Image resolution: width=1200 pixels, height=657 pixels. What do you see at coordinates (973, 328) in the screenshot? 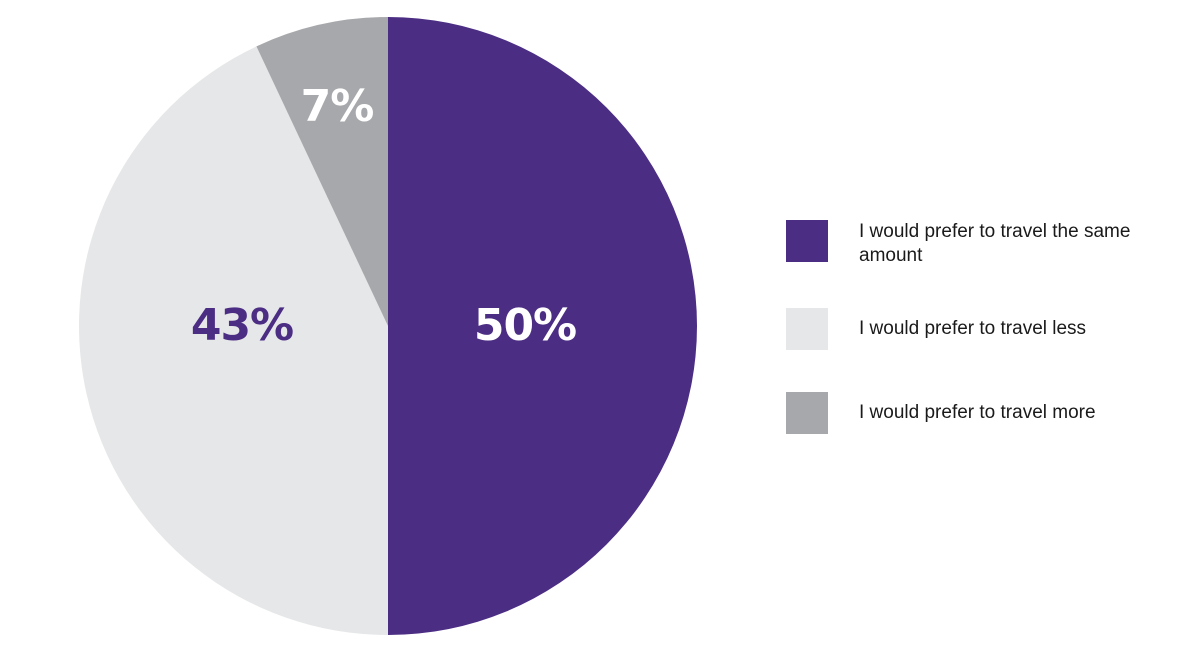
I see `legend-label: I would prefer to travel less` at bounding box center [973, 328].